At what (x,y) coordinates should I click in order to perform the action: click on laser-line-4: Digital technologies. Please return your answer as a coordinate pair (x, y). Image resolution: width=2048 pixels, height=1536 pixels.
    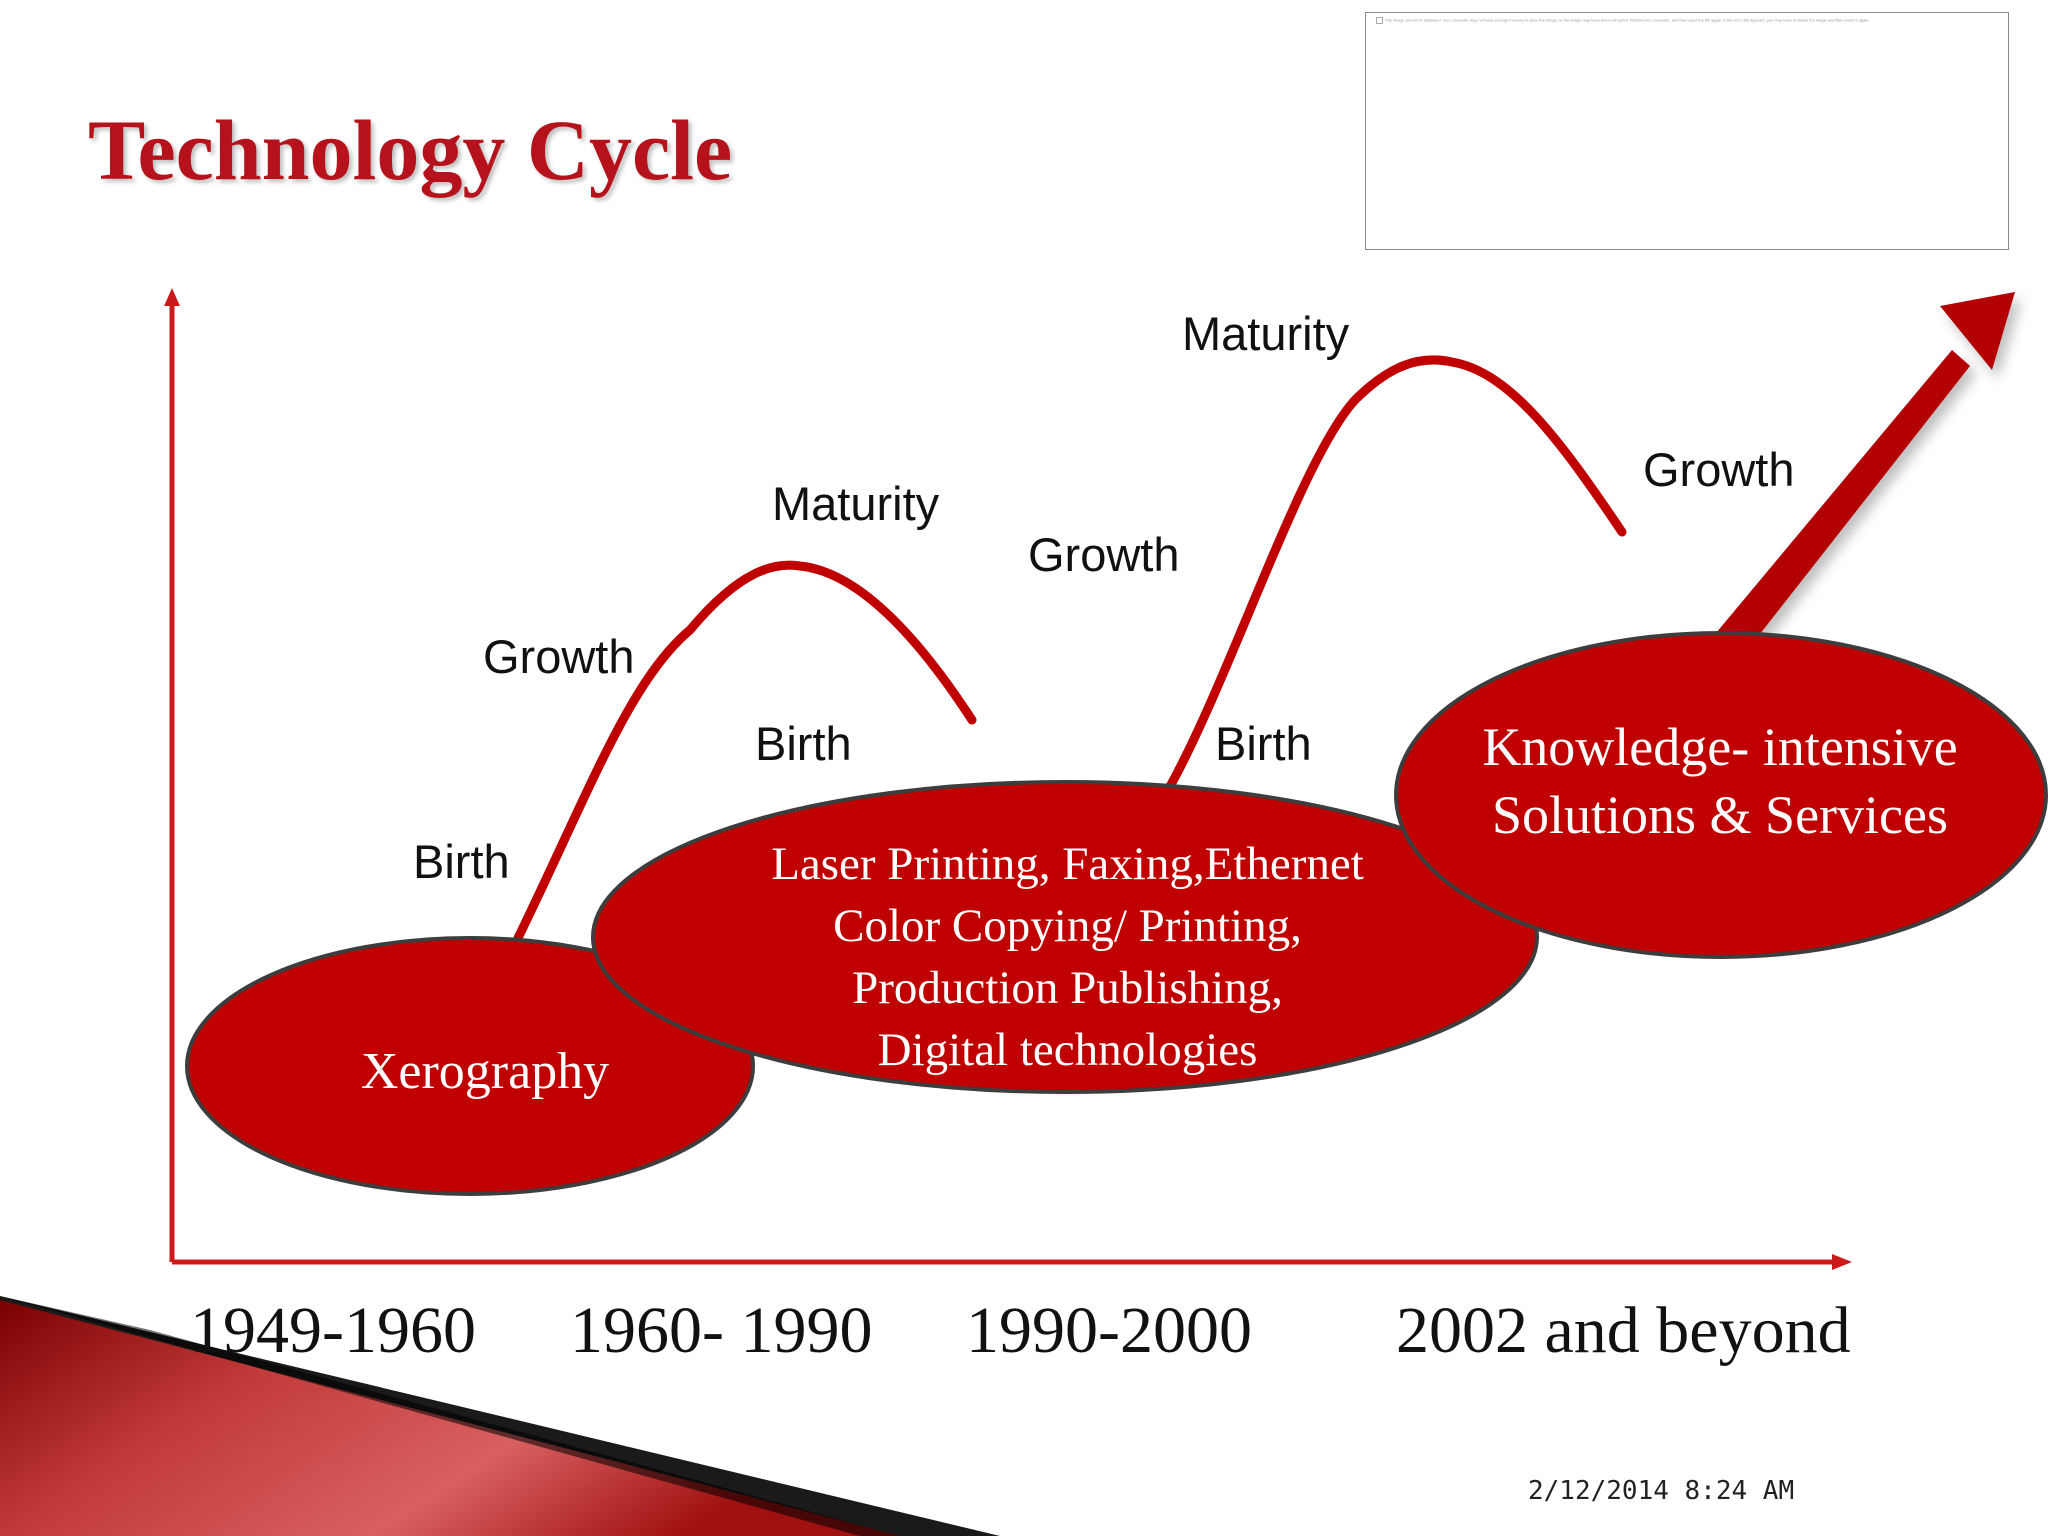
    Looking at the image, I should click on (1067, 1050).